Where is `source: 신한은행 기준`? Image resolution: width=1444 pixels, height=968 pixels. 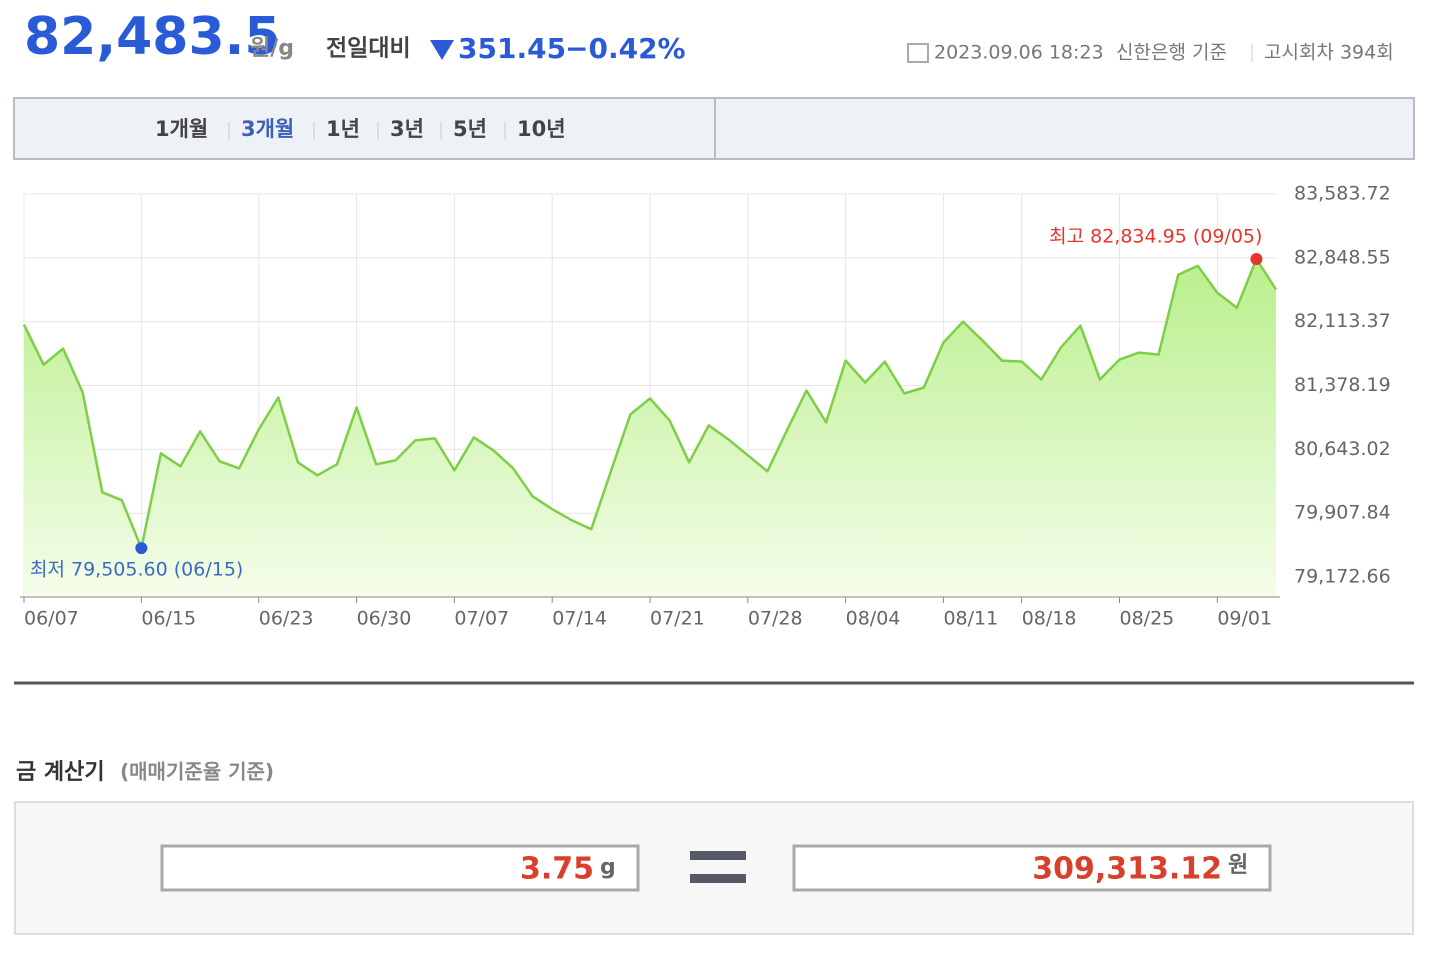
source: 신한은행 기준 is located at coordinates (1171, 53).